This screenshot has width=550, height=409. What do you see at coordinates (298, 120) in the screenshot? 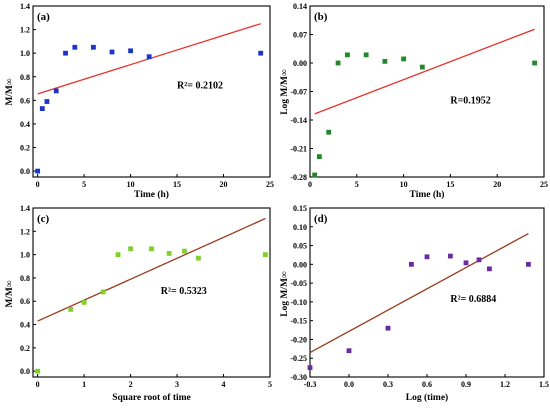
I see `y-tick-label: -0.14` at bounding box center [298, 120].